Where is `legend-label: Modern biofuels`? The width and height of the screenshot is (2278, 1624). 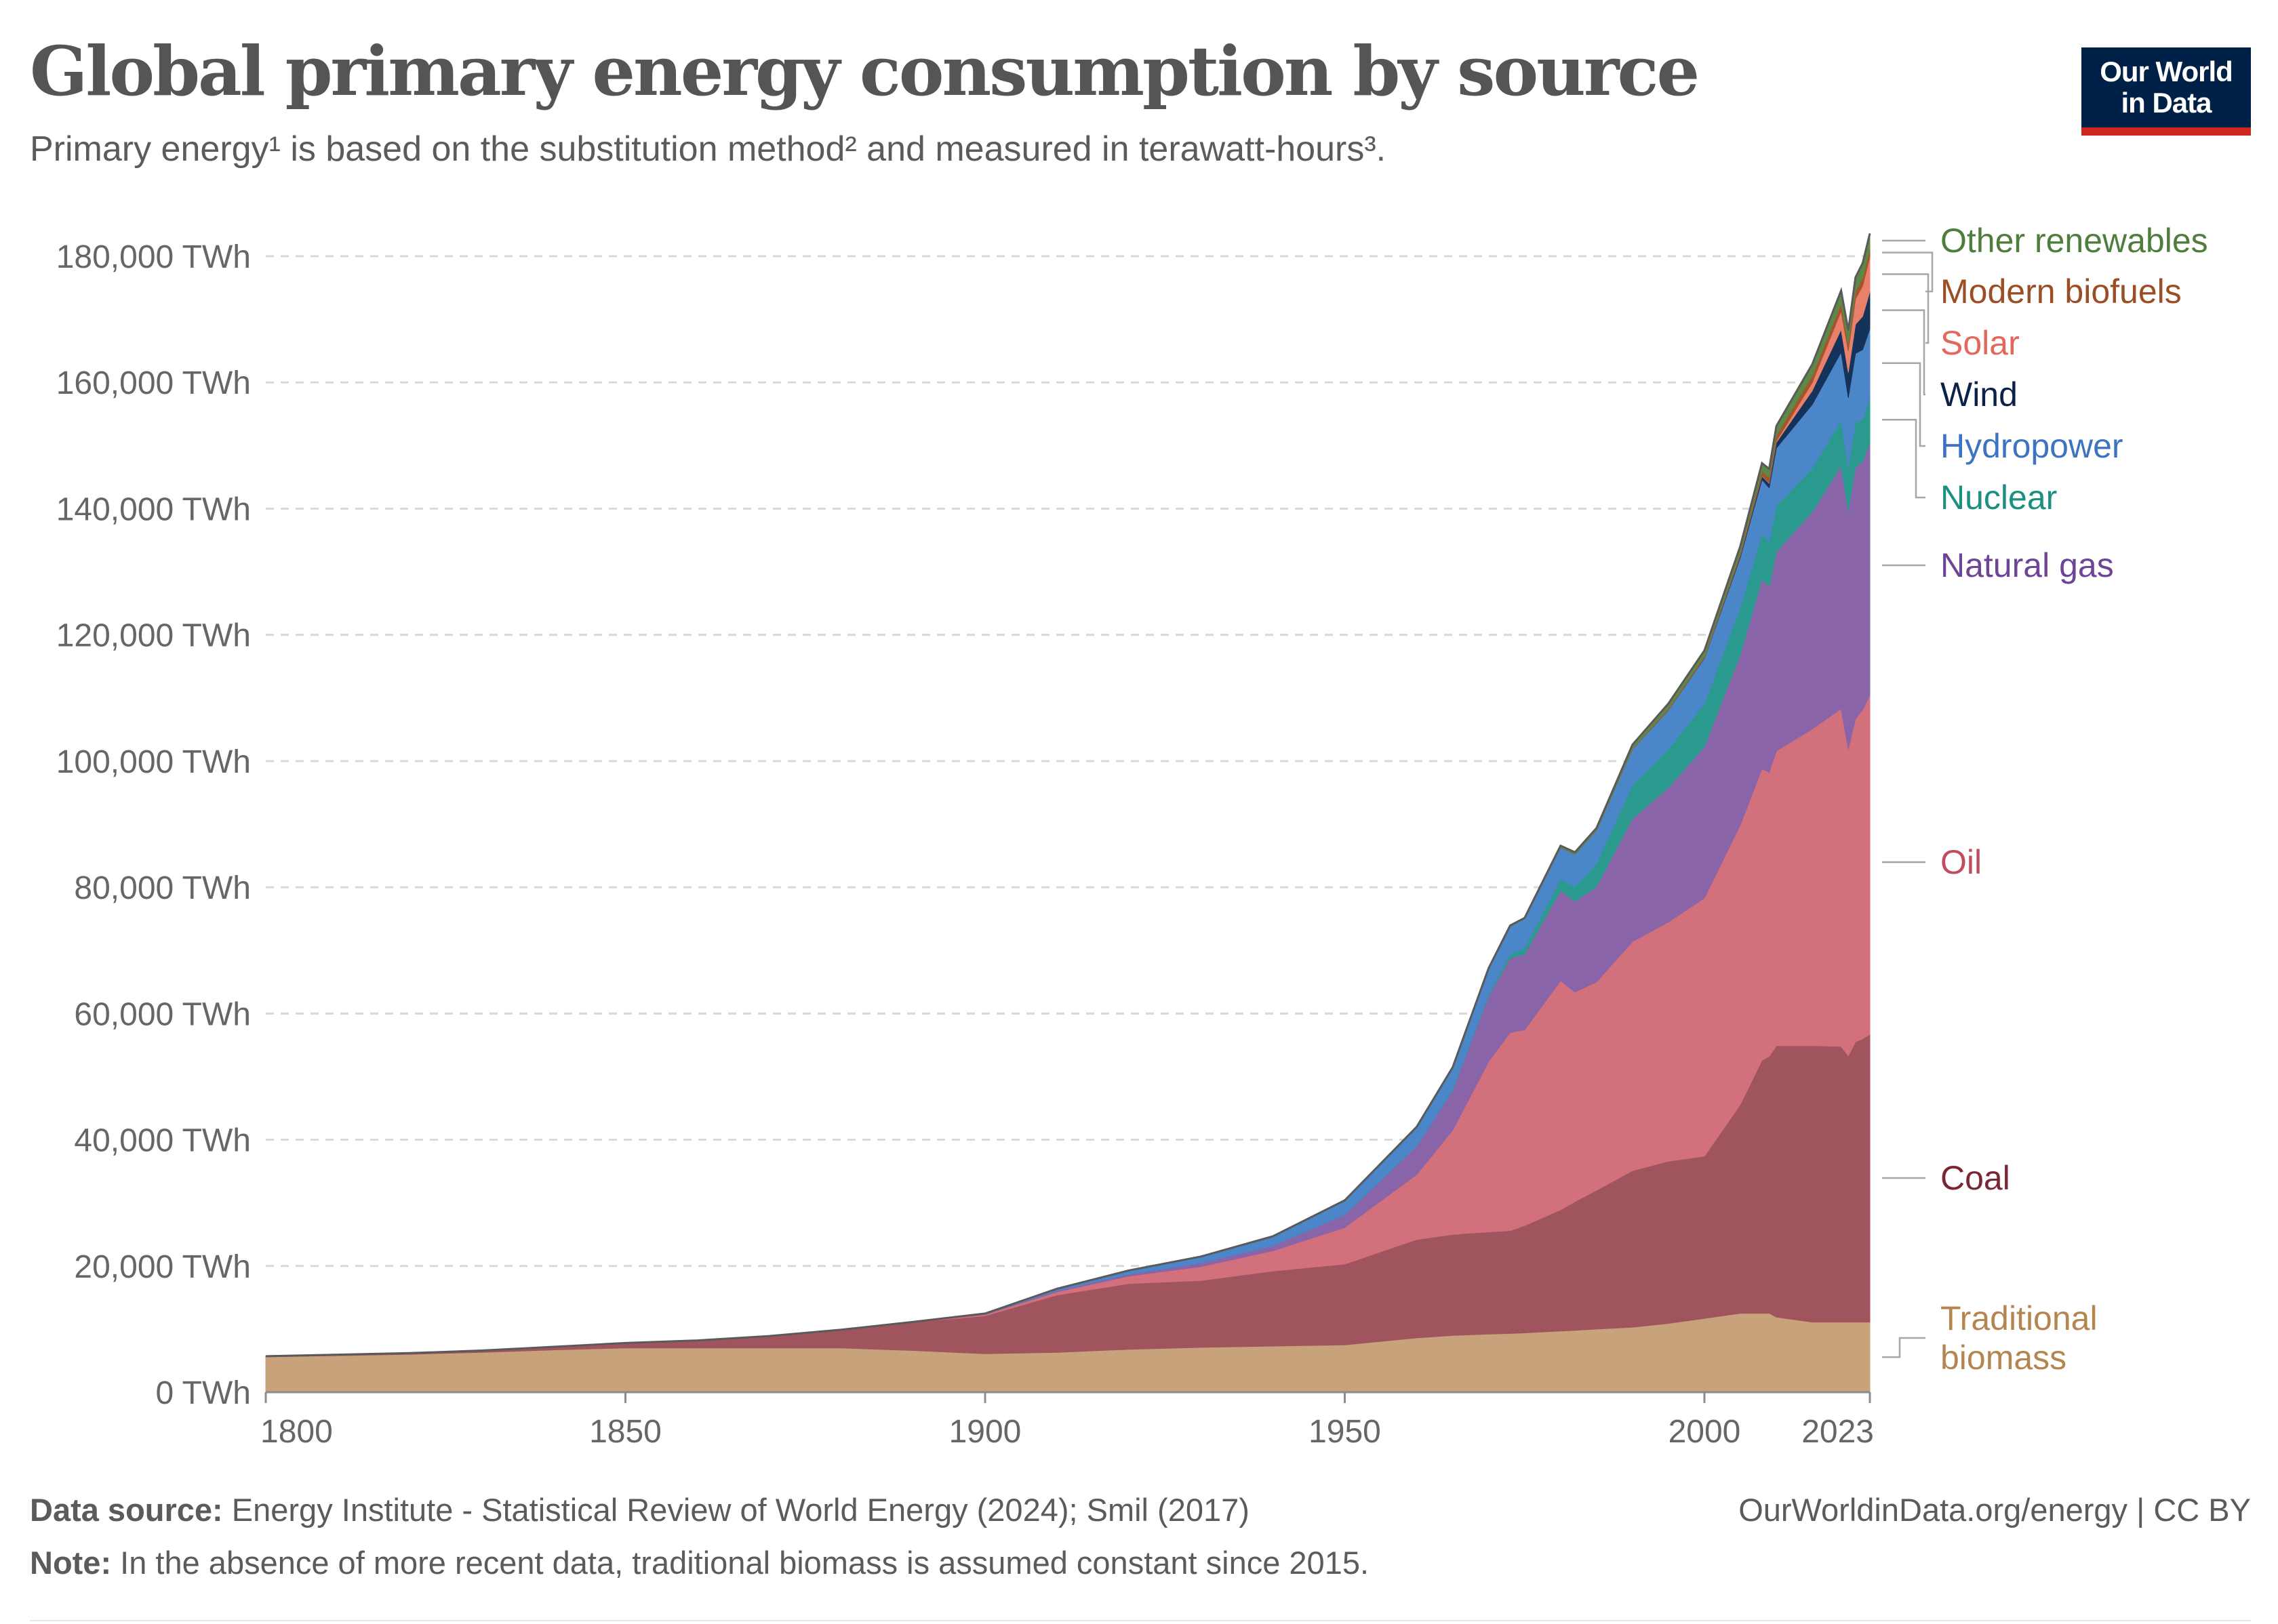 legend-label: Modern biofuels is located at coordinates (2061, 291).